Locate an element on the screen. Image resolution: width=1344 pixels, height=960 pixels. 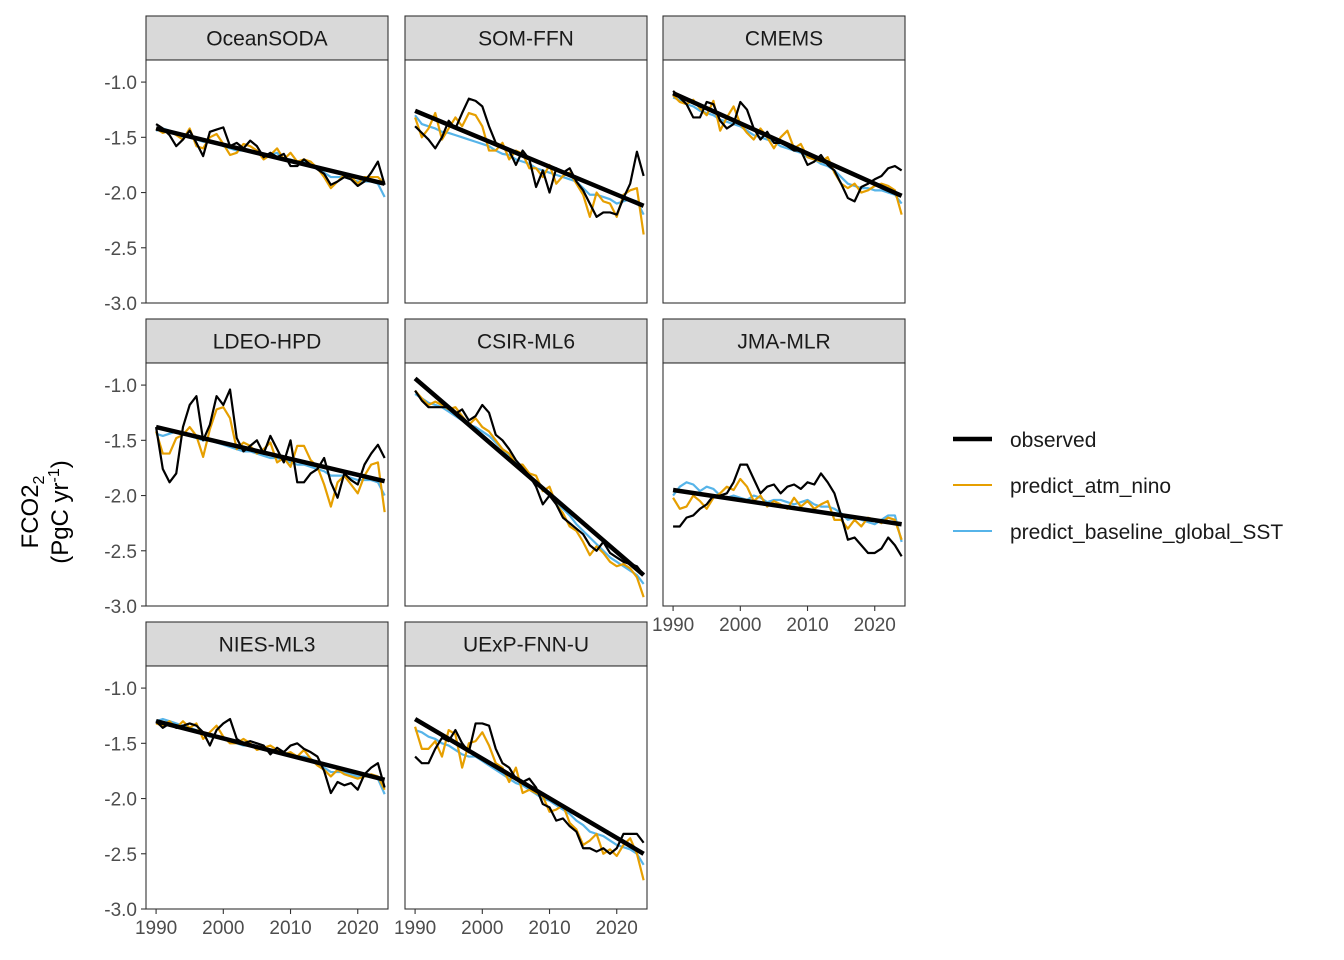
facet-strip-label: JMA-MLR is located at coordinates (783, 342).